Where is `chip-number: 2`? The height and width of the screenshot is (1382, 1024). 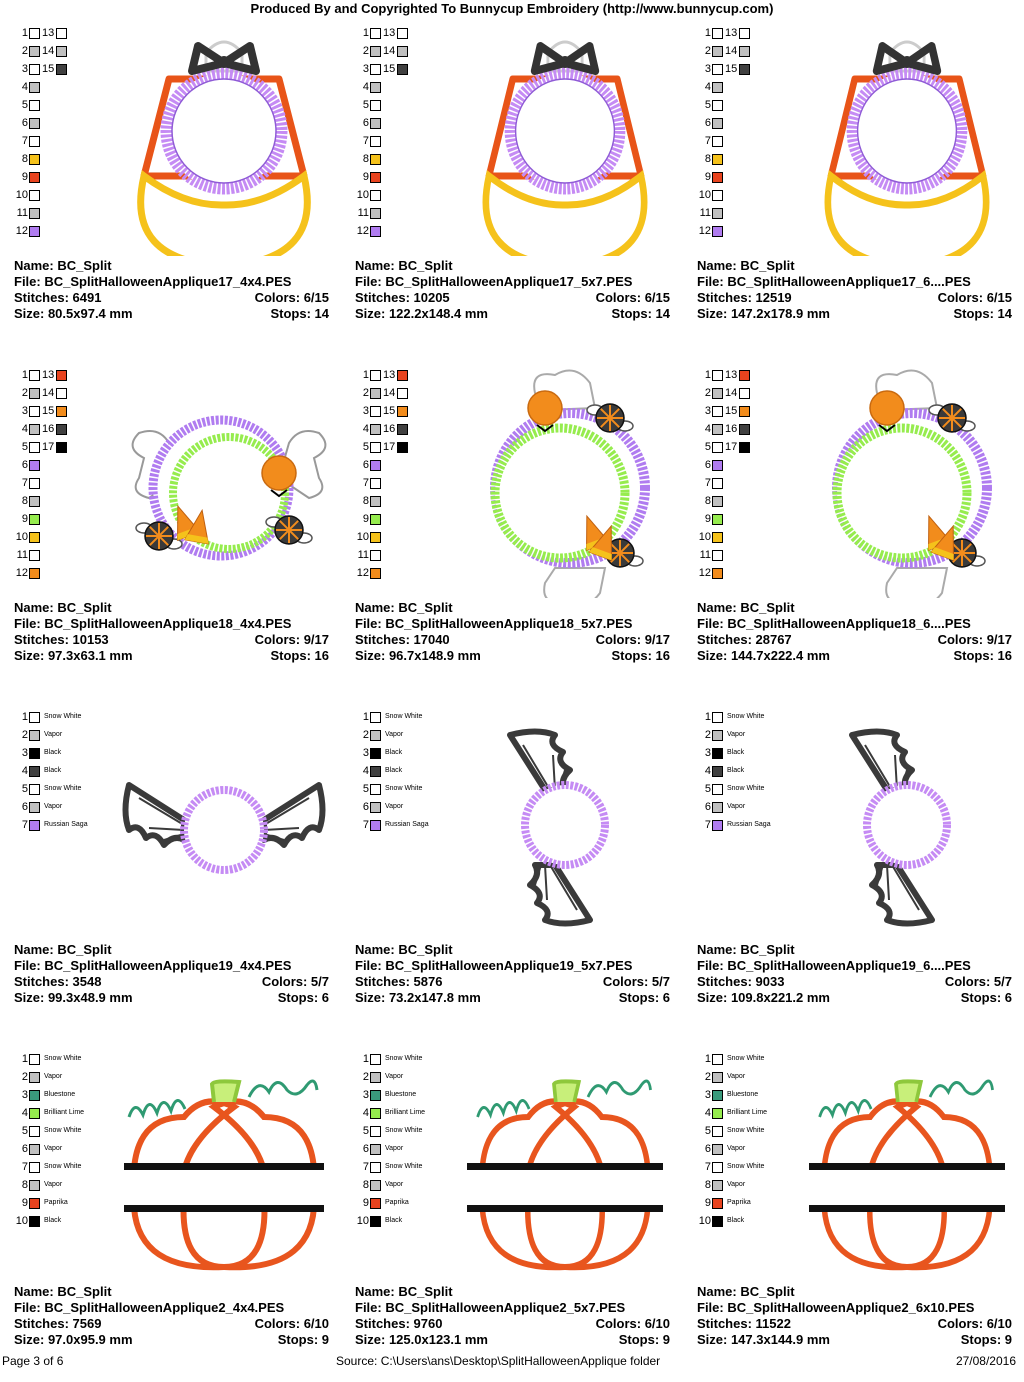 chip-number: 2 is located at coordinates (24, 1077).